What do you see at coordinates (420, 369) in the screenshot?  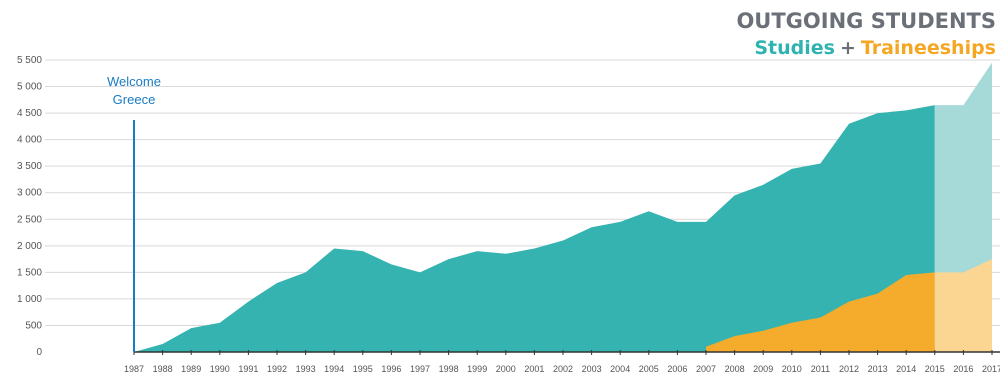 I see `x-tick-label: 1997` at bounding box center [420, 369].